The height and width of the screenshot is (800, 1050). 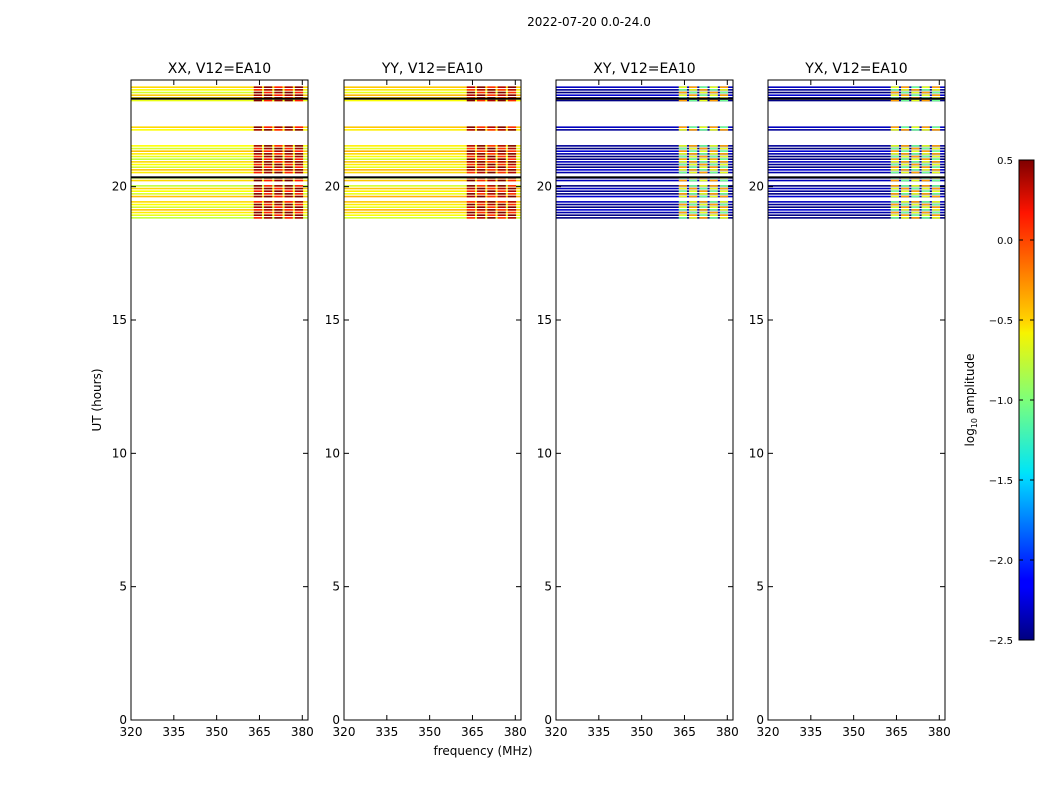 What do you see at coordinates (548, 587) in the screenshot?
I see `y-tick-label: 5` at bounding box center [548, 587].